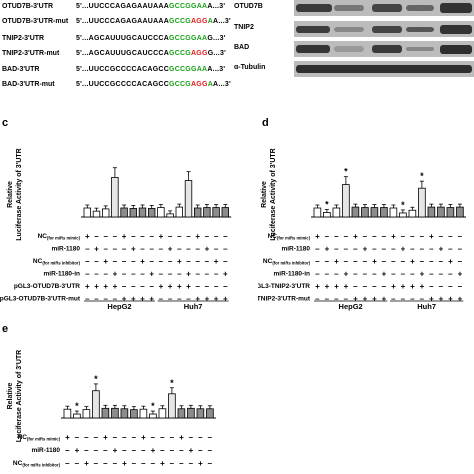 The height and width of the screenshot is (474, 474). Describe the element at coordinates (346, 172) in the screenshot. I see `significance-marker: *` at that location.